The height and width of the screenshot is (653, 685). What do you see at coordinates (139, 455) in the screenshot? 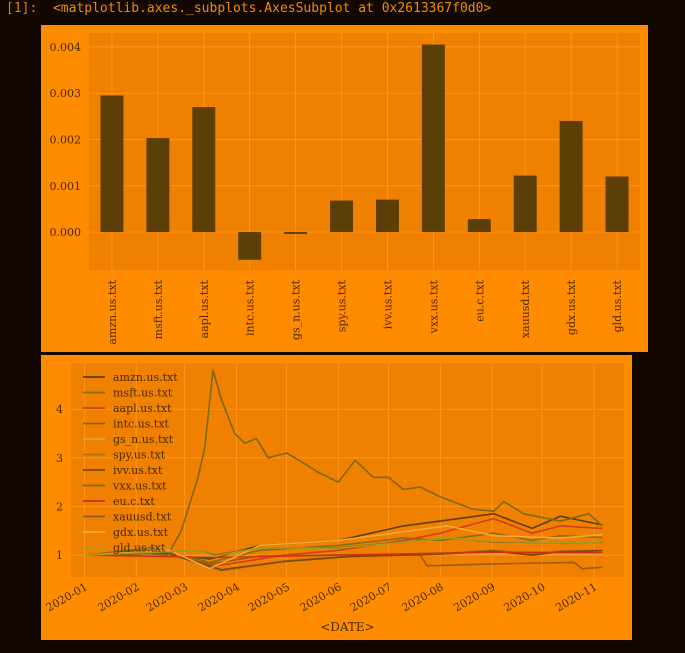
I see `legend-label: spy.us.txt` at bounding box center [139, 455].